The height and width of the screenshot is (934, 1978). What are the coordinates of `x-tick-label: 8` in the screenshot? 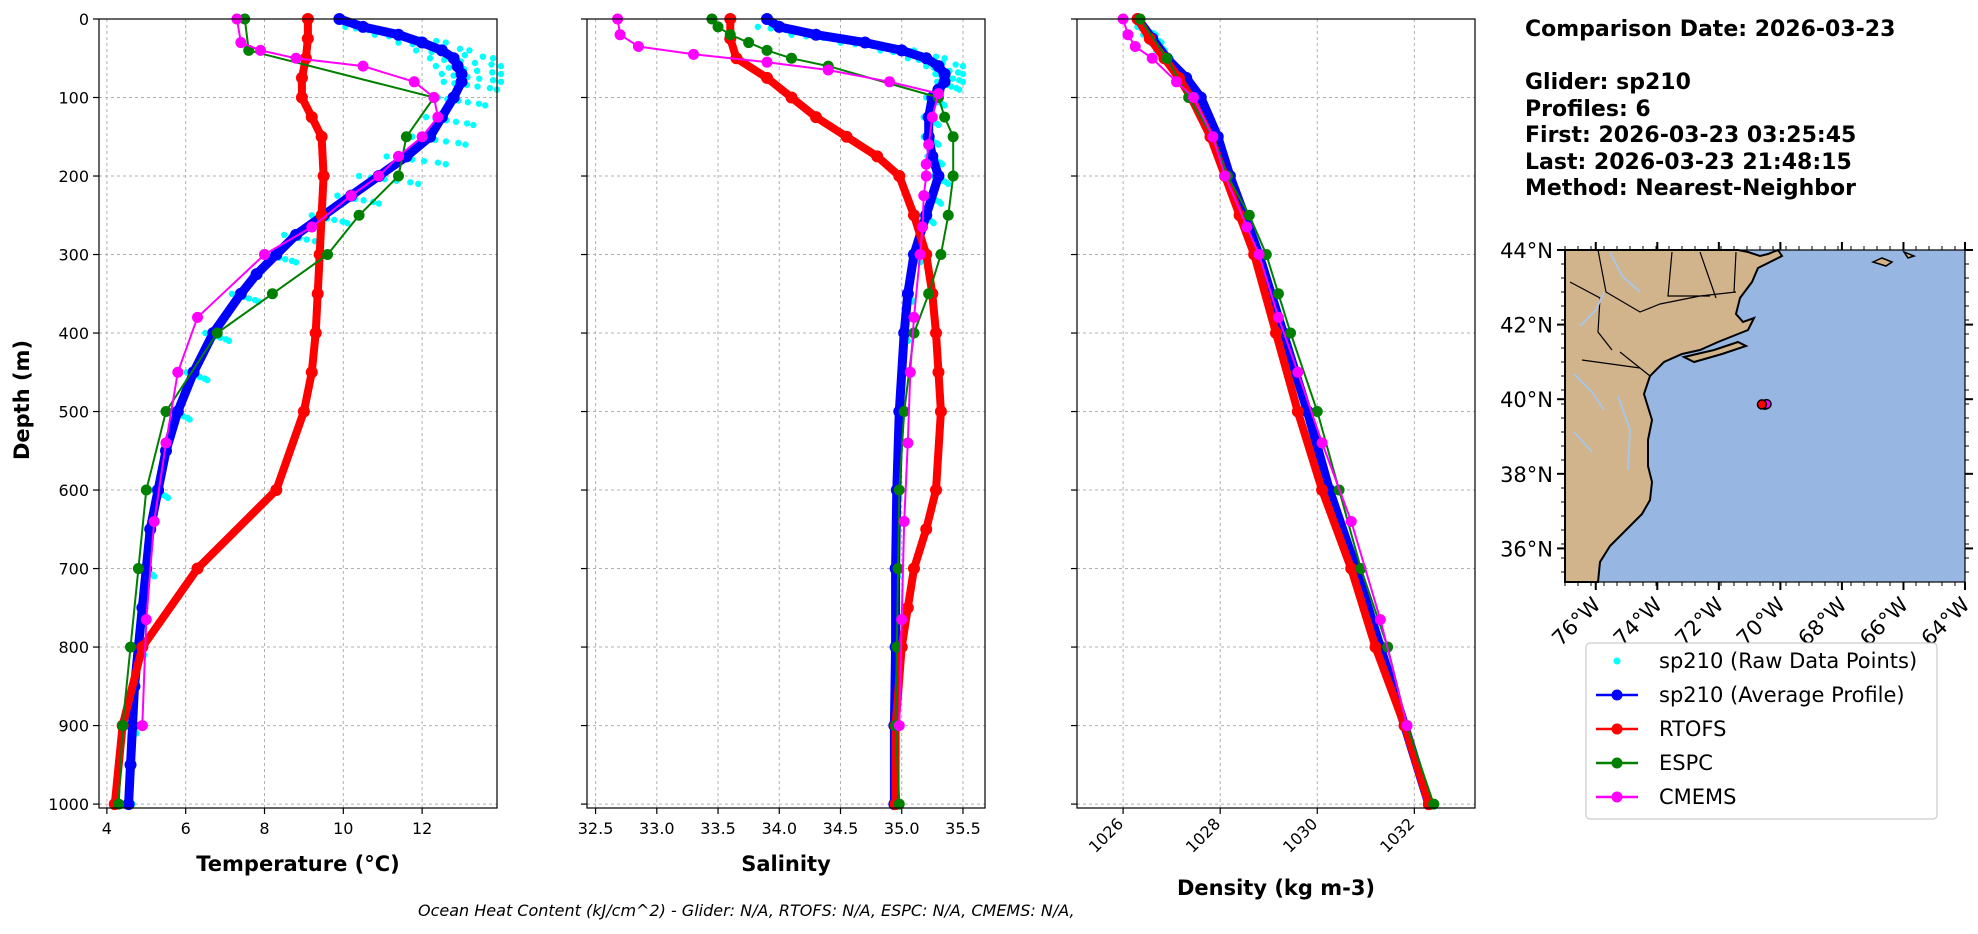 It's located at (264, 828).